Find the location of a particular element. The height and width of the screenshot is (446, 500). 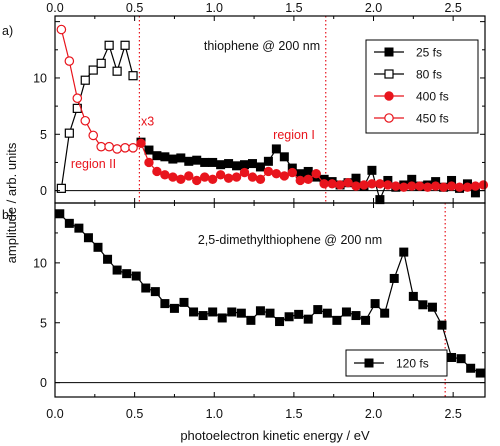

y-axis-title: amplitude / arb. units is located at coordinates (11, 202).